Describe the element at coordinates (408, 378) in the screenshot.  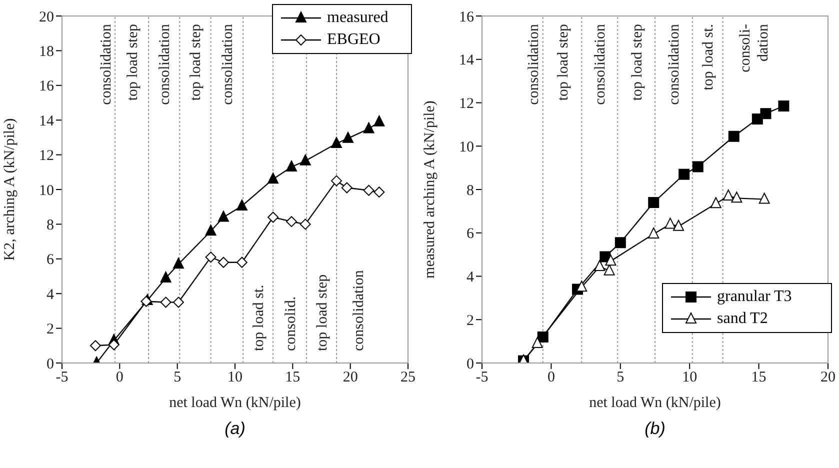
I see `x-tick-label: 25` at that location.